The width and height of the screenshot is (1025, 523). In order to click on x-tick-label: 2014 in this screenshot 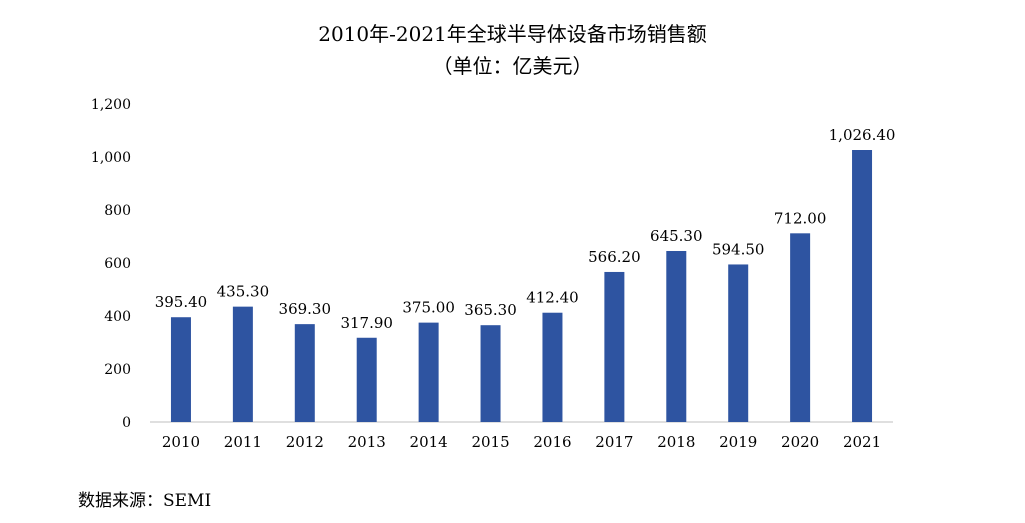, I will do `click(429, 442)`.